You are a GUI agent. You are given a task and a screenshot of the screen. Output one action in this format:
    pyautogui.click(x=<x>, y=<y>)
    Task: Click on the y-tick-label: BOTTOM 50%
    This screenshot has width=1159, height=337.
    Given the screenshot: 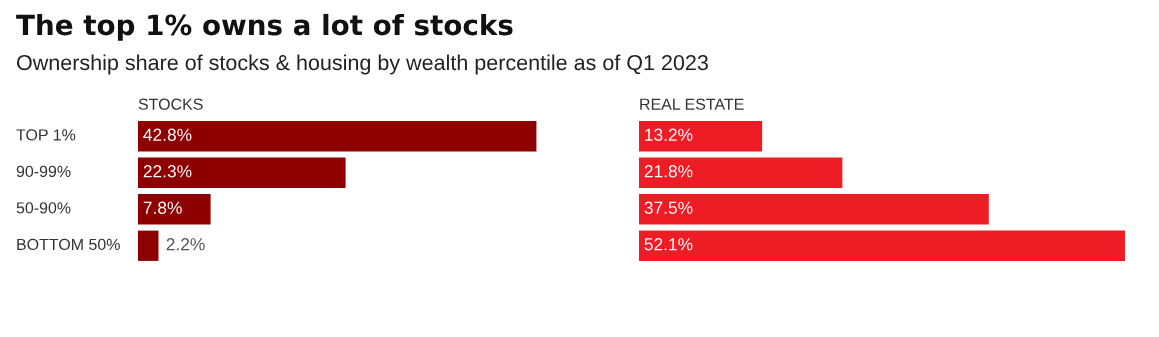 What is the action you would take?
    pyautogui.click(x=68, y=244)
    